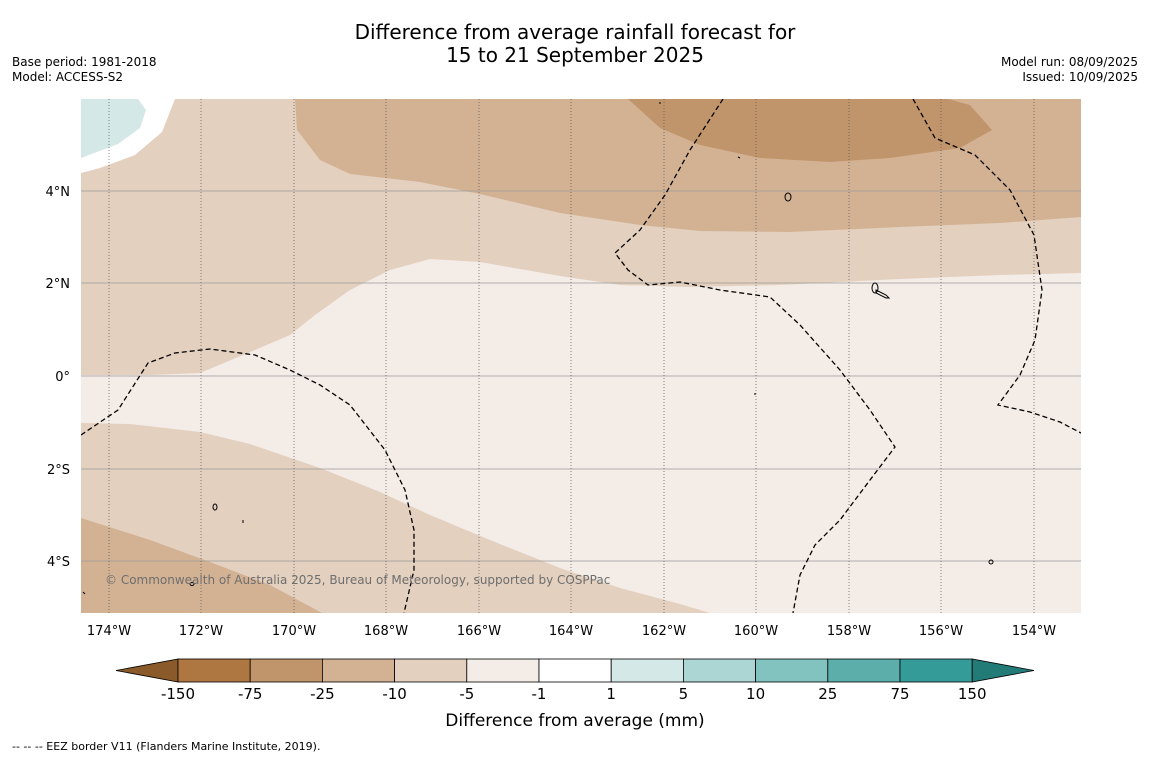  What do you see at coordinates (1003, 670) in the screenshot?
I see `colorbar-extend-high` at bounding box center [1003, 670].